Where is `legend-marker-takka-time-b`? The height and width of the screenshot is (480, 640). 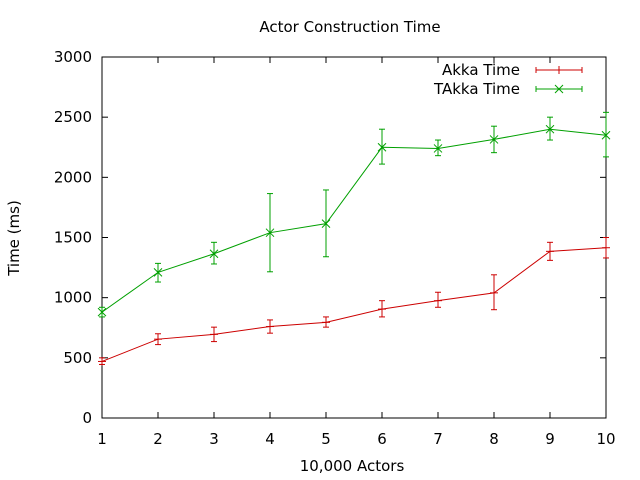 legend-marker-takka-time-b is located at coordinates (559, 89).